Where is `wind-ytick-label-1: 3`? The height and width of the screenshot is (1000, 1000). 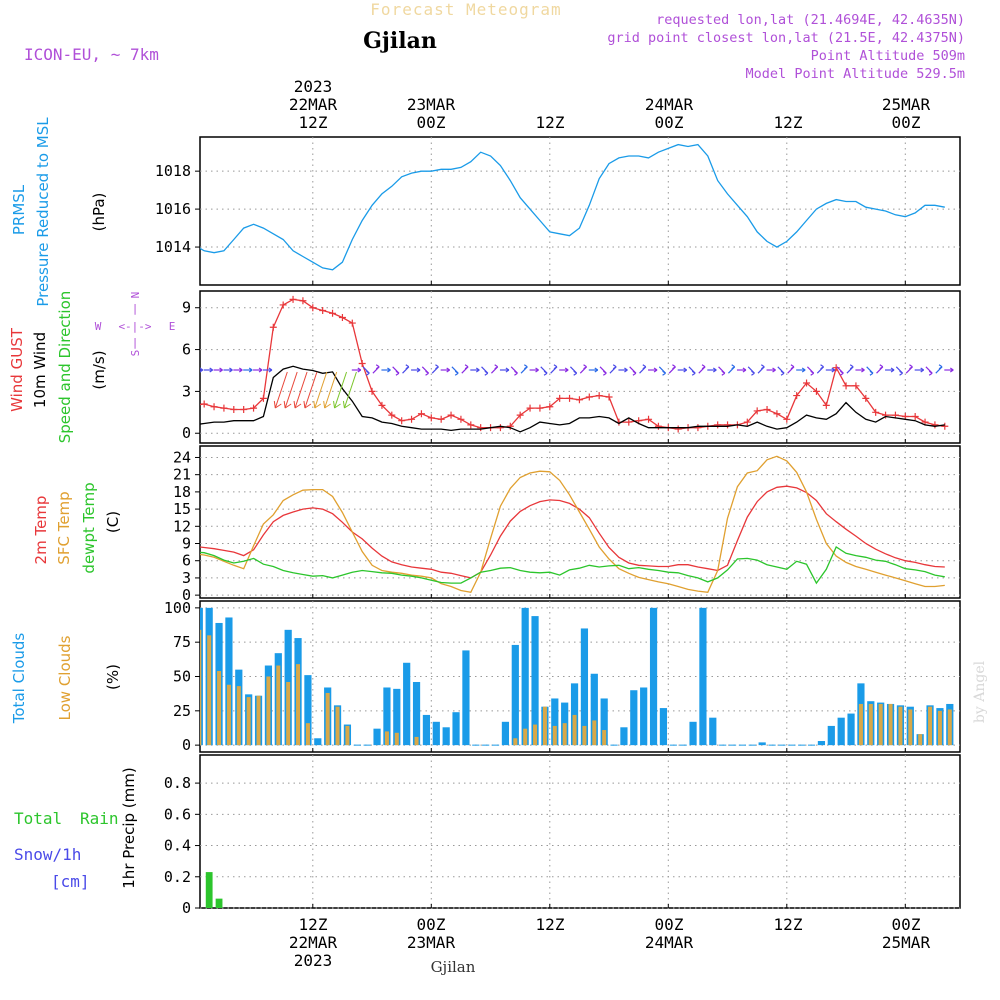 wind-ytick-label-1: 3 is located at coordinates (186, 391).